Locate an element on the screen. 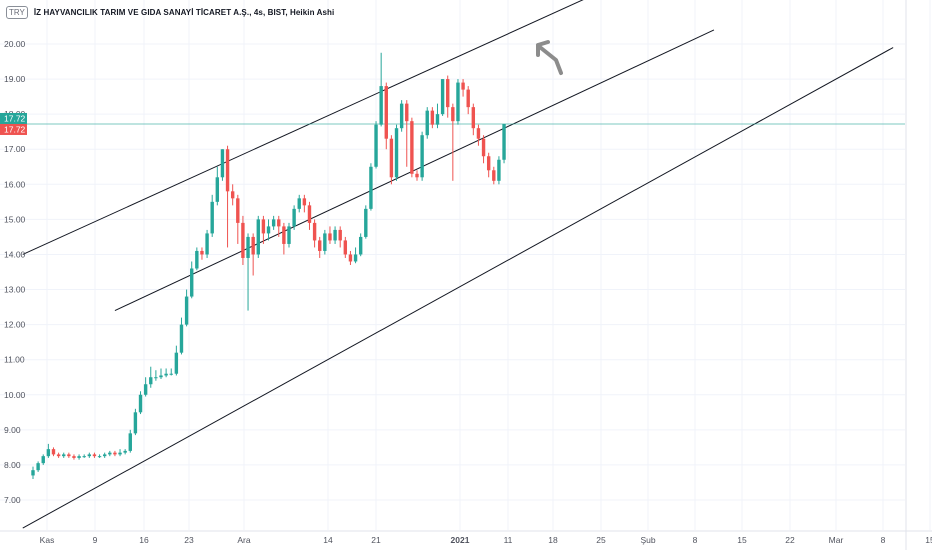 The image size is (932, 550). arrow-shaft is located at coordinates (551, 60).